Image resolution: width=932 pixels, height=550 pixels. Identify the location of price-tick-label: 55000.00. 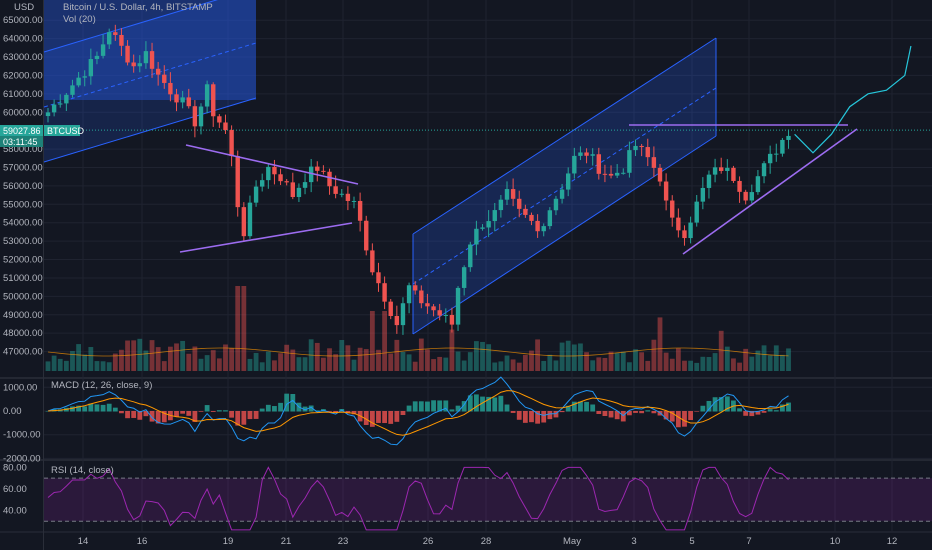
(23, 204).